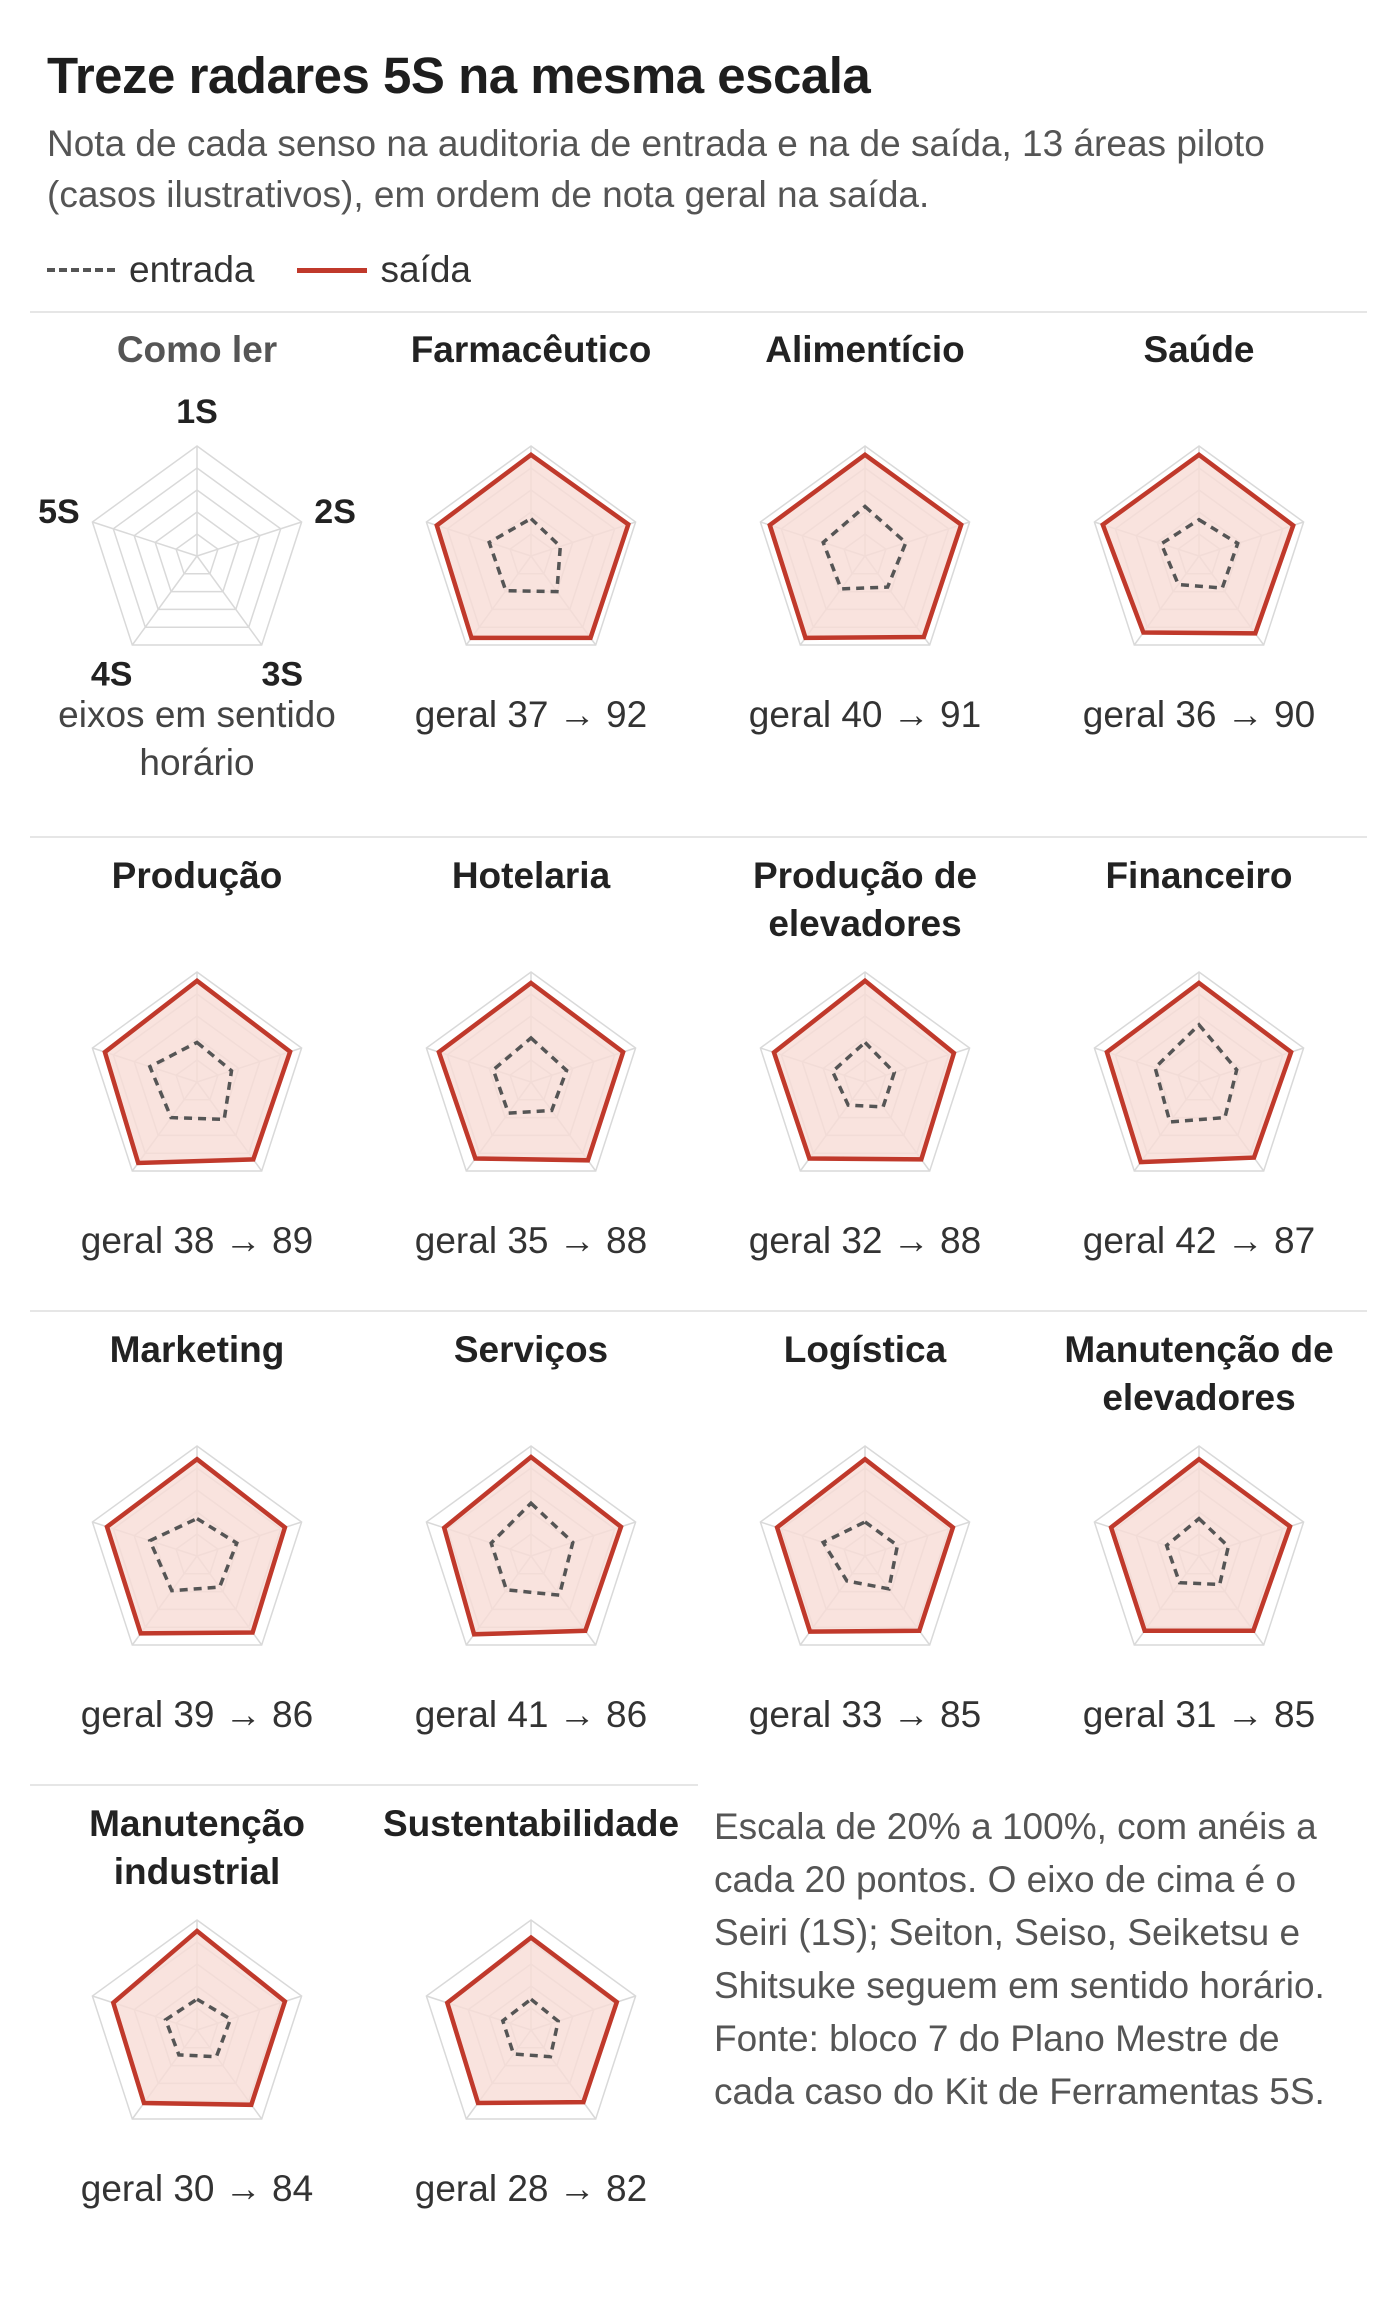  I want to click on radar-panel: Manutenção de elevadores geral 31 → 85, so click(1199, 1576).